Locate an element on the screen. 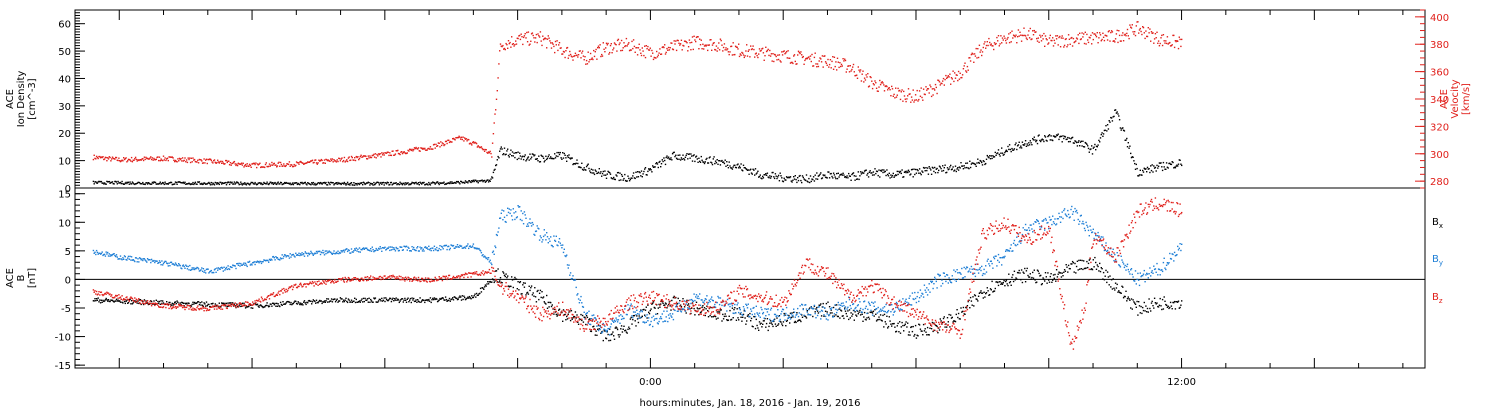 Image resolution: width=1500 pixels, height=414 pixels. top-left-axis-title: [cm^-3] is located at coordinates (32, 98).